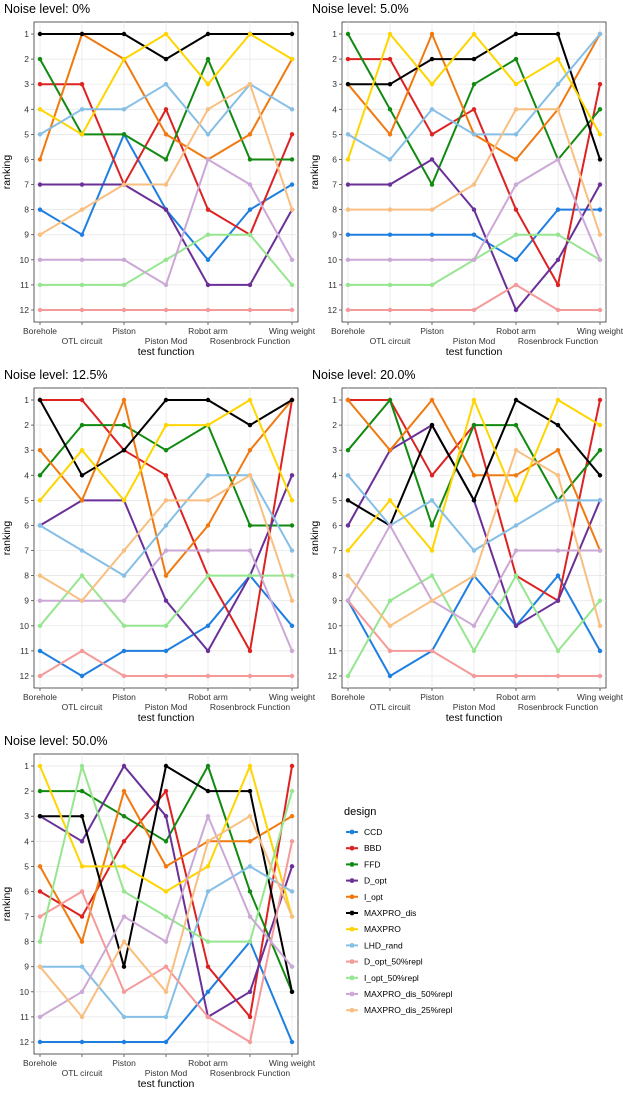 The height and width of the screenshot is (1097, 623). What do you see at coordinates (352, 864) in the screenshot?
I see `legend-swatch-point` at bounding box center [352, 864].